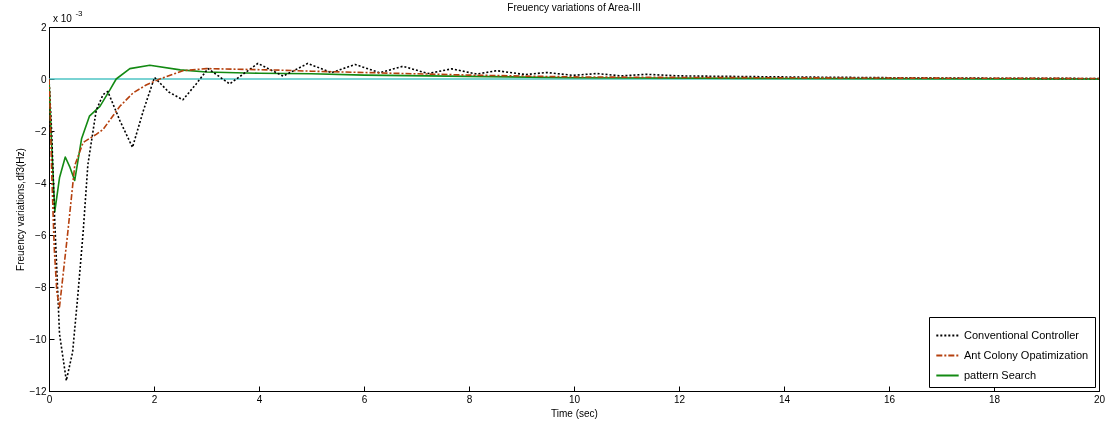  Describe the element at coordinates (68, 16) in the screenshot. I see `text: x 10-3` at that location.